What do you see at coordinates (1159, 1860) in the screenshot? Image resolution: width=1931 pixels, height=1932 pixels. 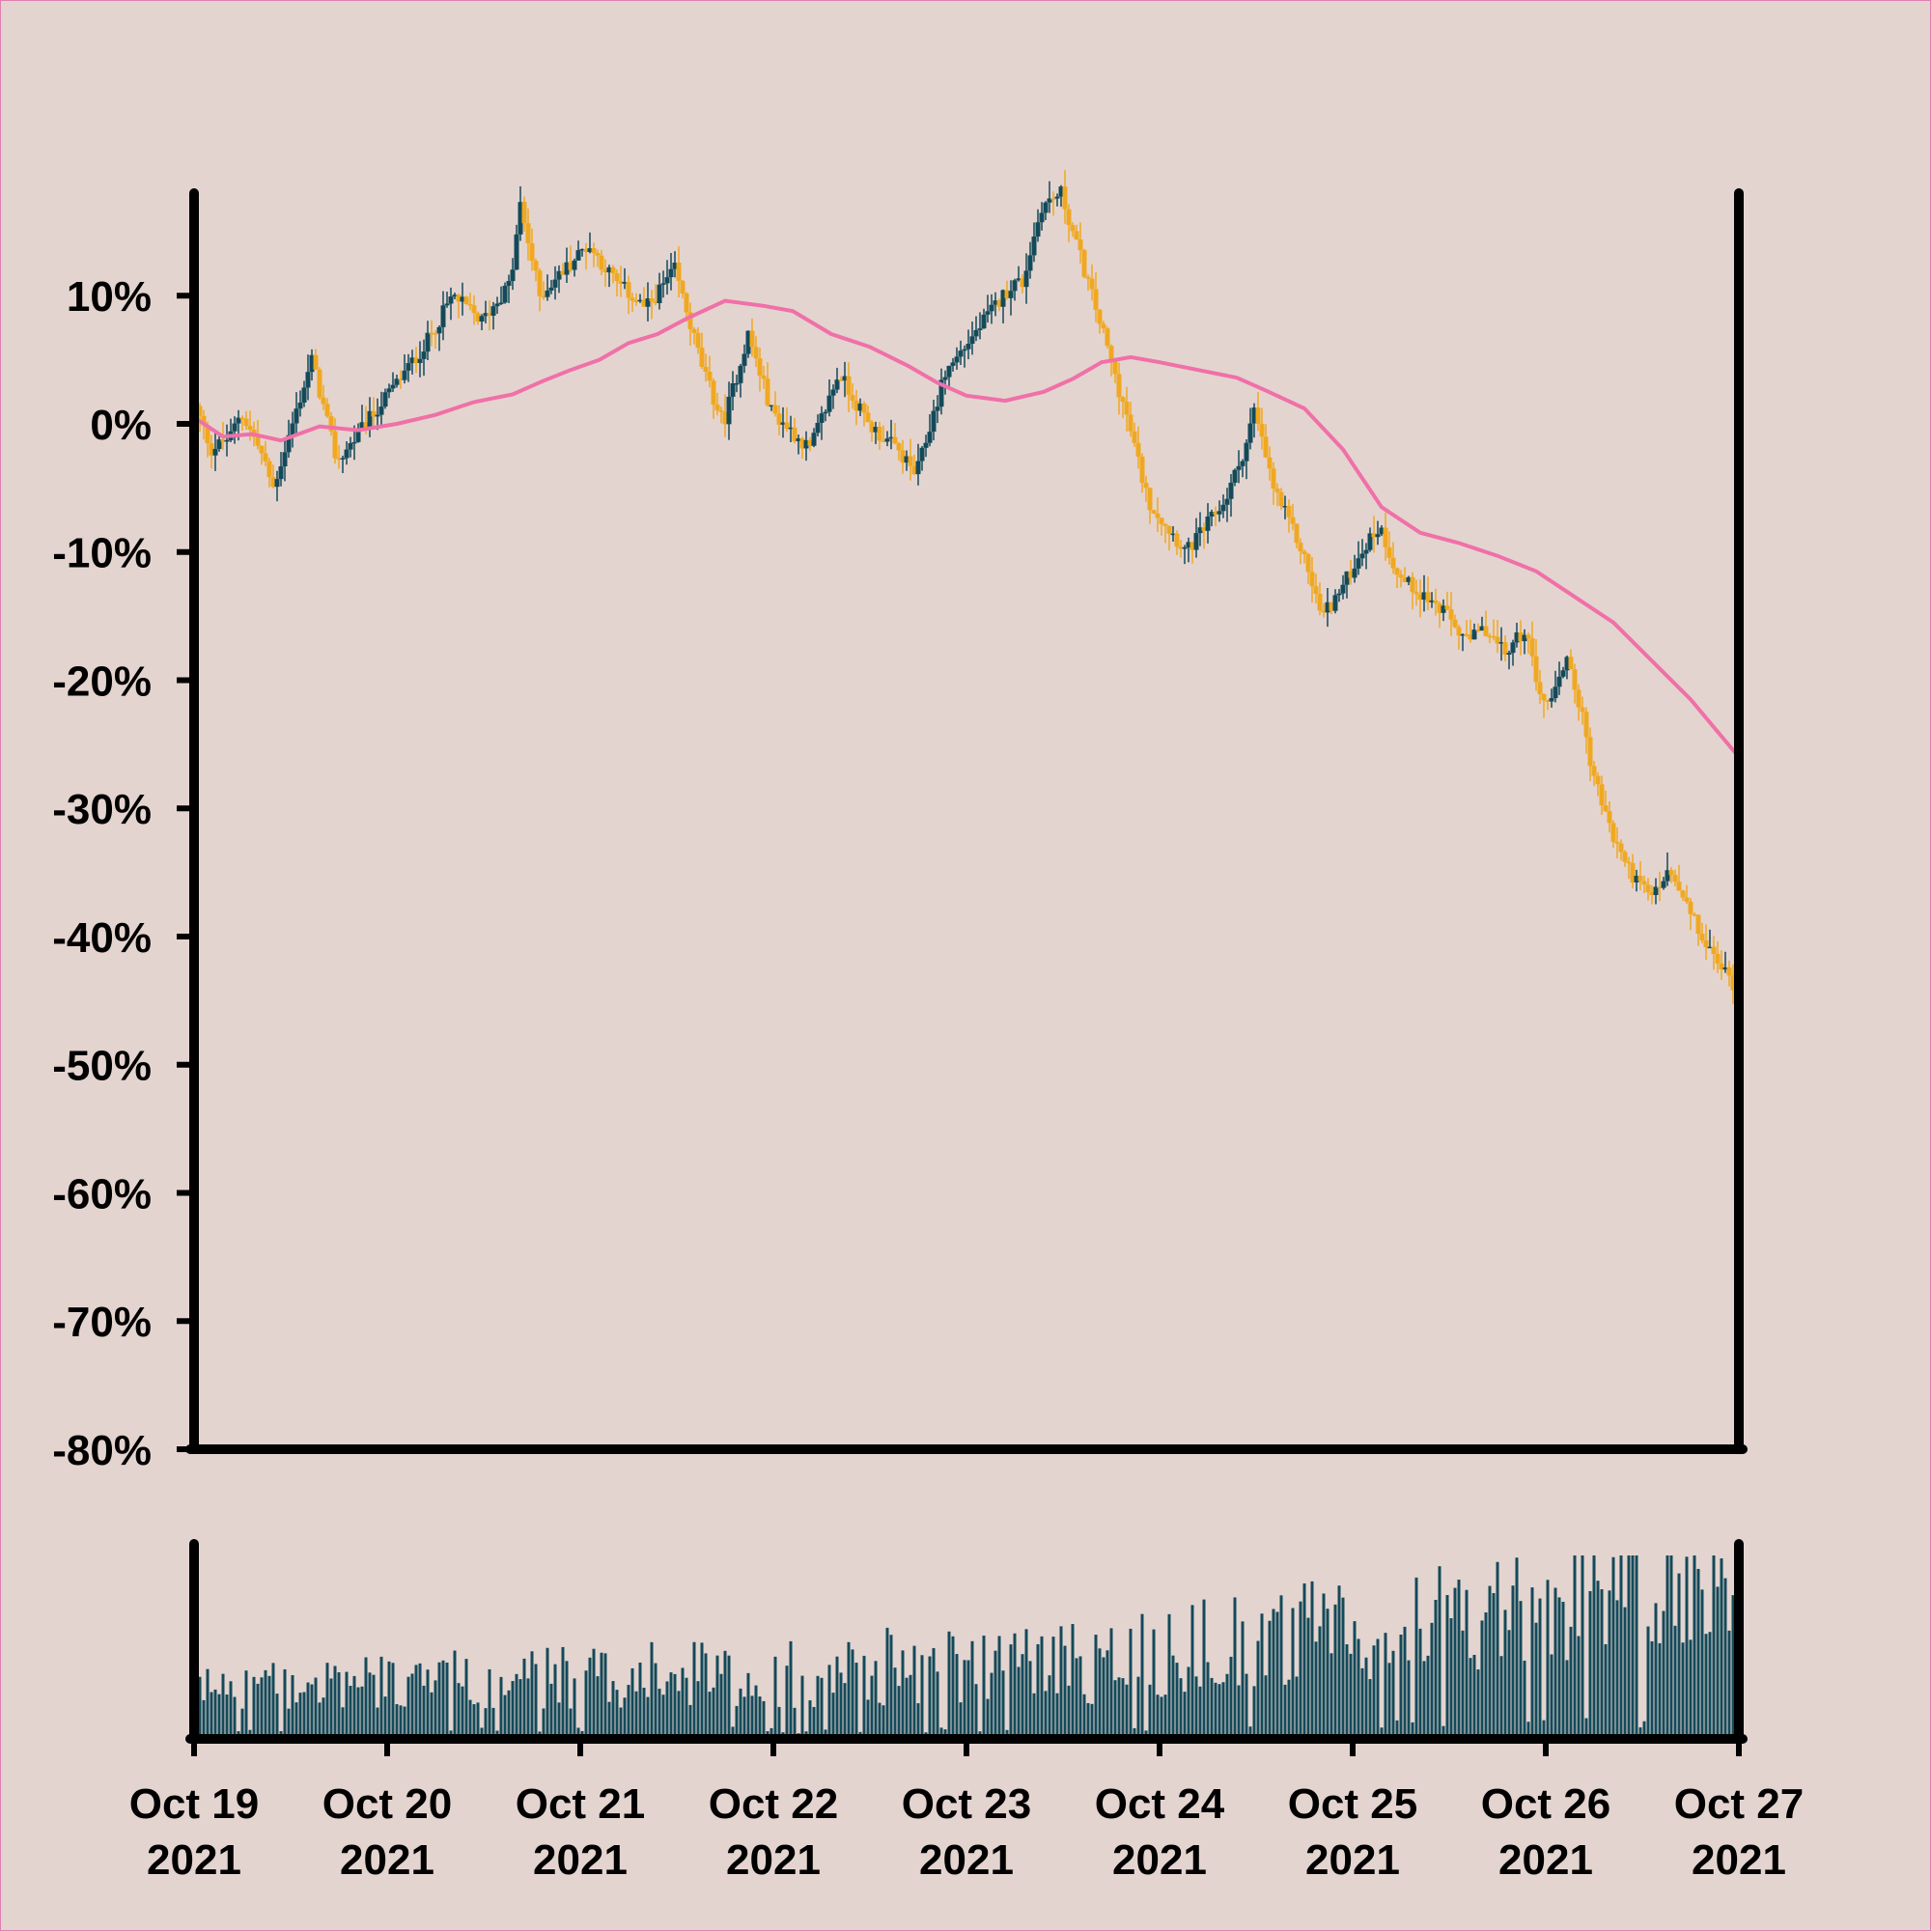 I see `x-tick-label-year: 2021` at bounding box center [1159, 1860].